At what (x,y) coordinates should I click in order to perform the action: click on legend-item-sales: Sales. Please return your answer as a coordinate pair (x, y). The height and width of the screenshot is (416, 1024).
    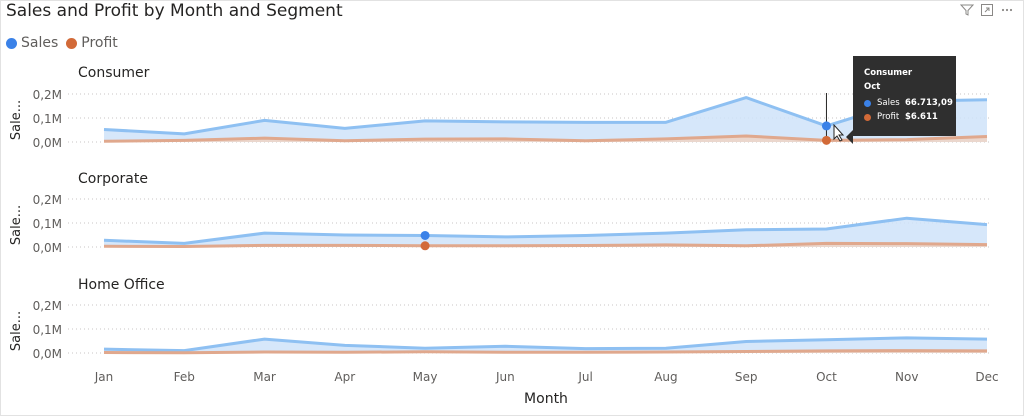
    Looking at the image, I should click on (32, 43).